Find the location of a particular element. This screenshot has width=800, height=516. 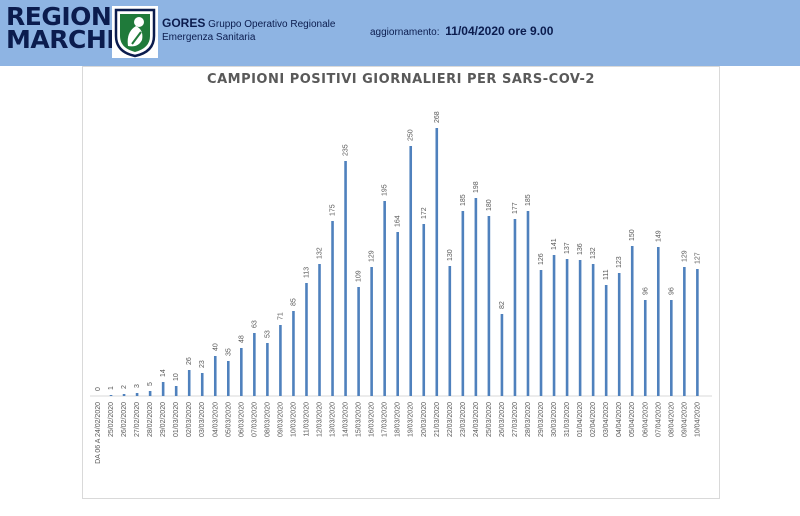

data-label: 149 is located at coordinates (658, 236).